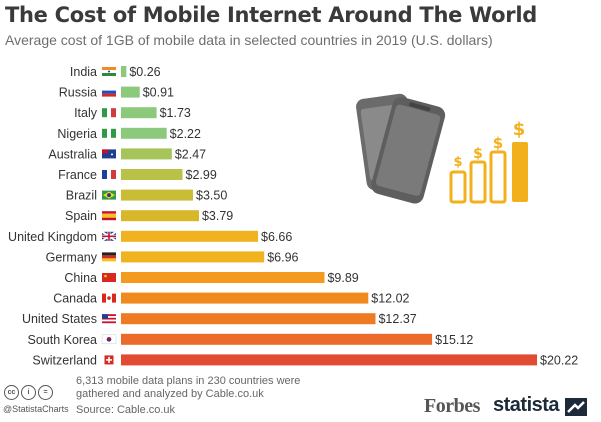  What do you see at coordinates (109, 216) in the screenshot?
I see `flag-spain-icon` at bounding box center [109, 216].